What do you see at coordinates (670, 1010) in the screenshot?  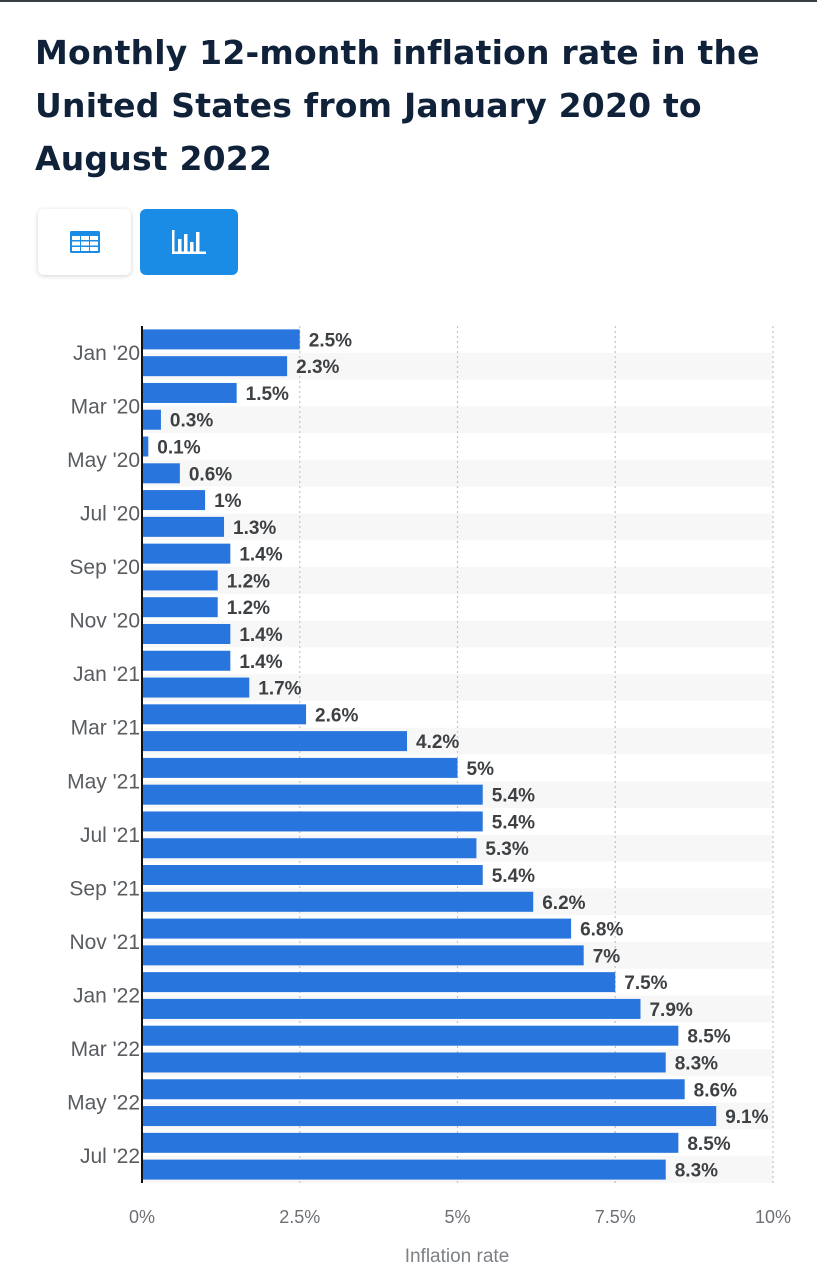 I see `data-label: 7.9%` at bounding box center [670, 1010].